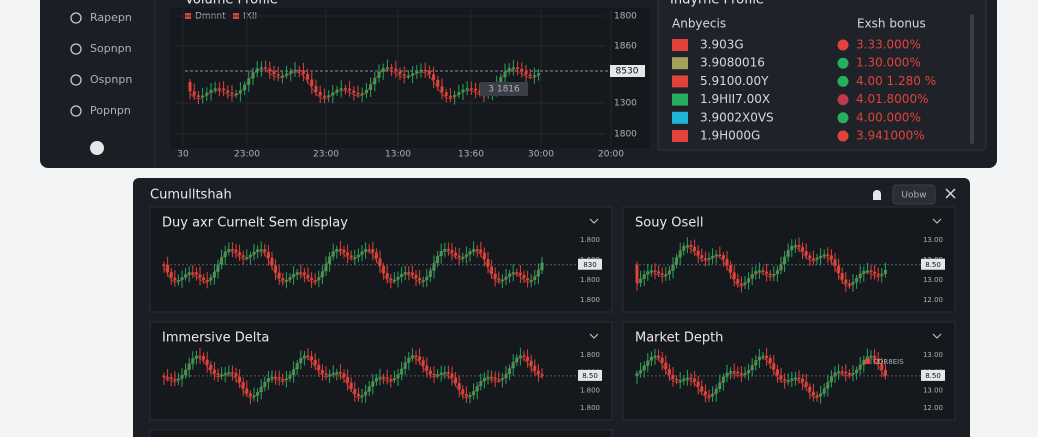 Image resolution: width=1038 pixels, height=437 pixels. I want to click on row-label: 3.903G, so click(722, 45).